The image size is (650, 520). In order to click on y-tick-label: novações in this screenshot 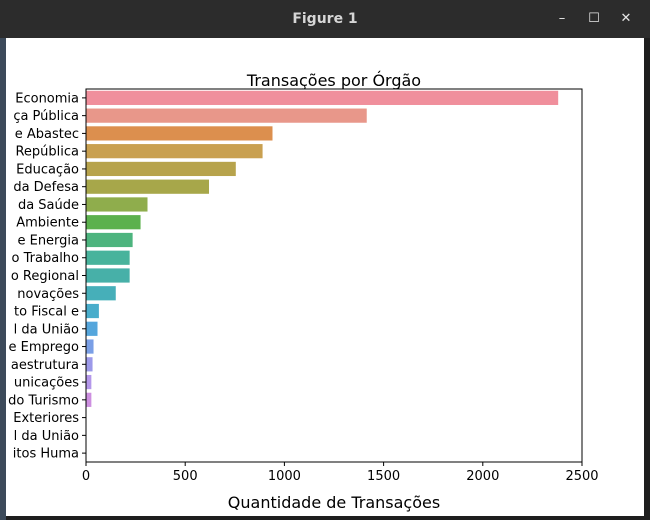, I will do `click(48, 294)`.